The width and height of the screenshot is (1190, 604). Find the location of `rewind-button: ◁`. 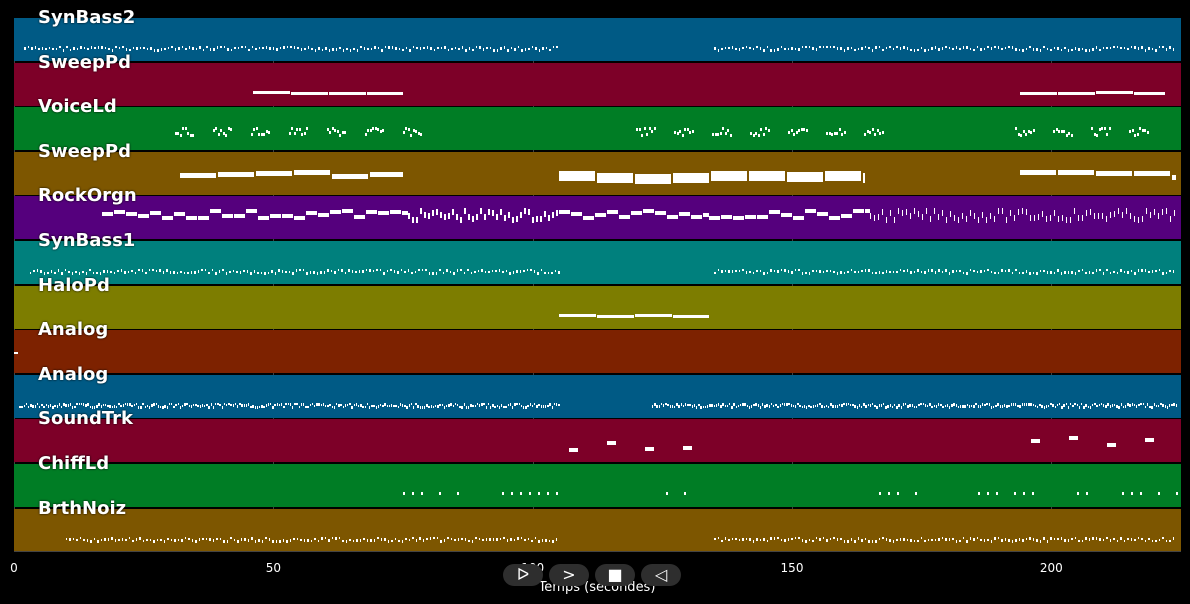

rewind-button: ◁ is located at coordinates (661, 575).